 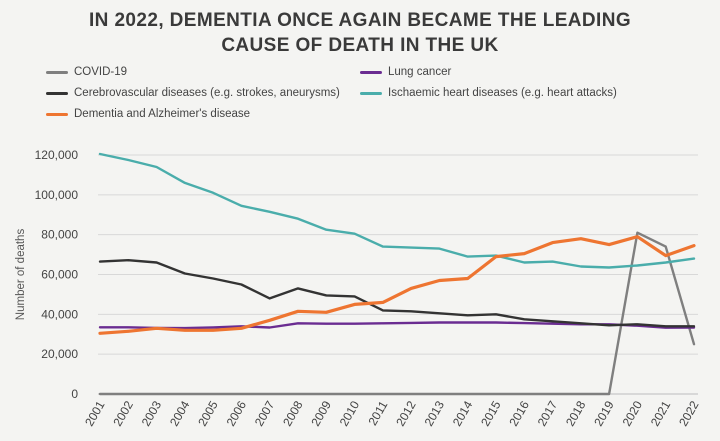 What do you see at coordinates (371, 72) in the screenshot?
I see `legend-swatch-lung` at bounding box center [371, 72].